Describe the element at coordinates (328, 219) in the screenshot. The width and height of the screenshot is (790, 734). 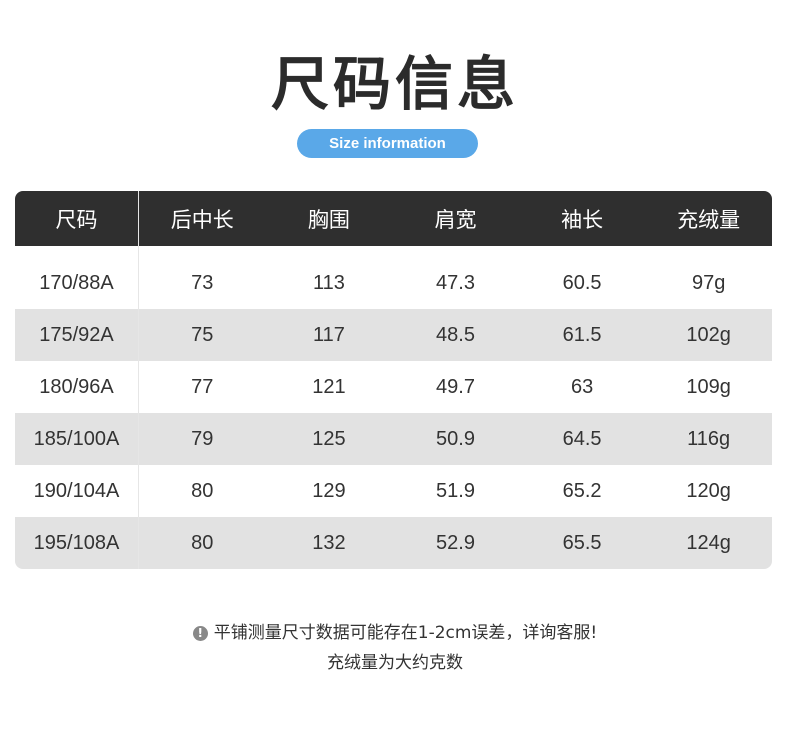
I see `column-header: 胸围` at that location.